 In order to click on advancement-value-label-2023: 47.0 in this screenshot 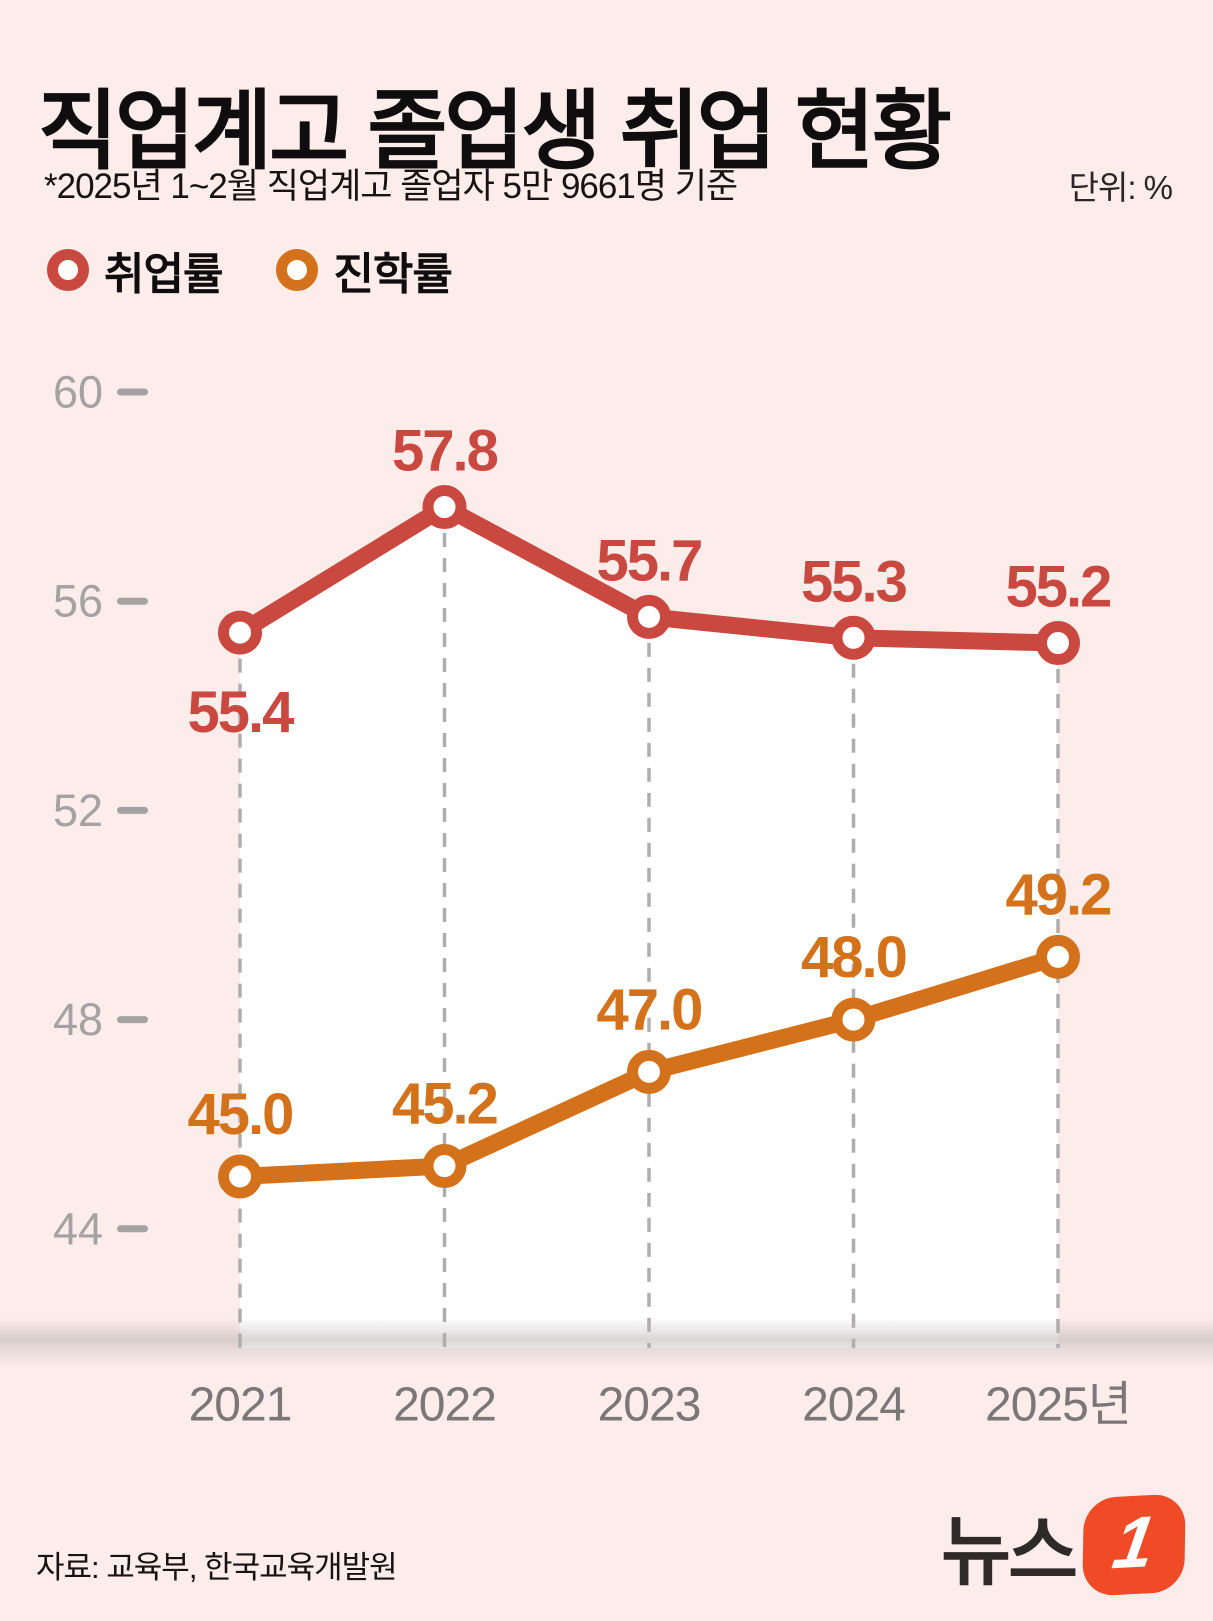, I will do `click(649, 1009)`.